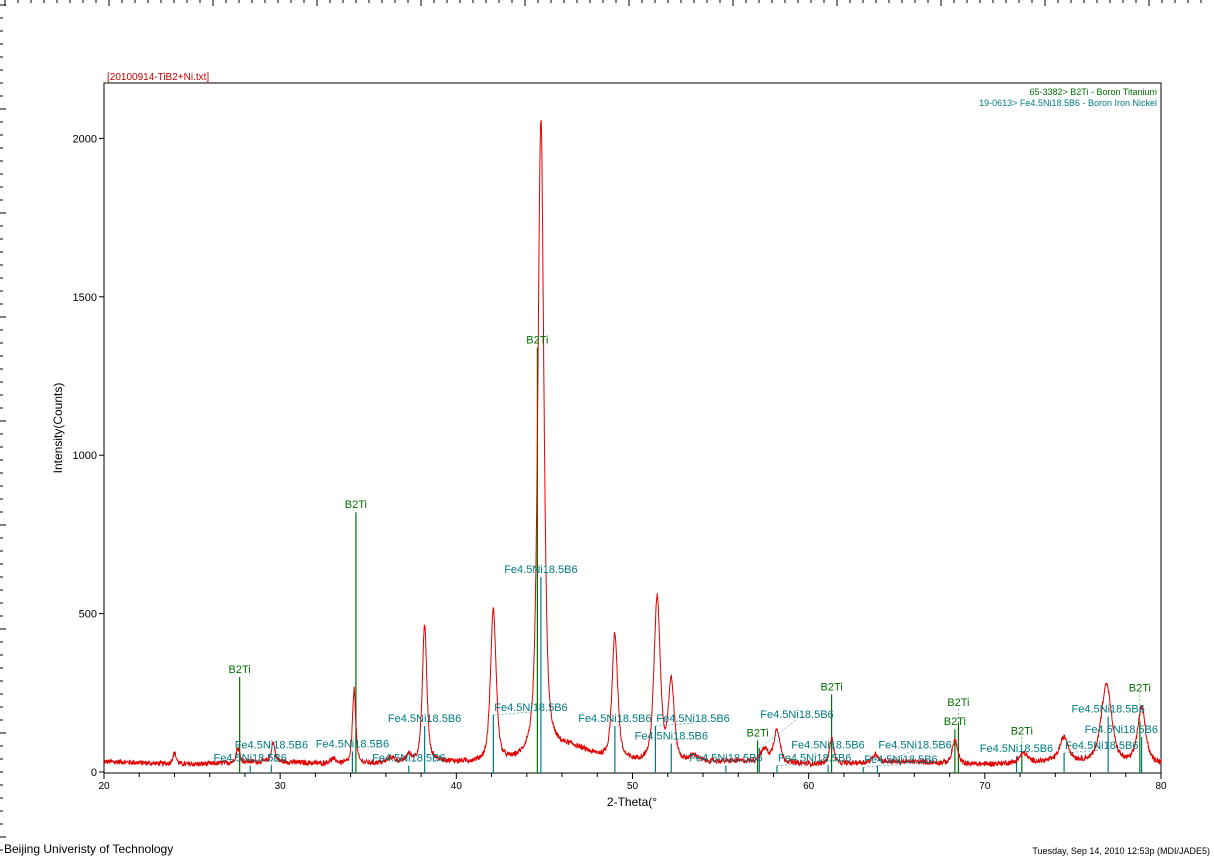 This screenshot has width=1214, height=857. What do you see at coordinates (896, 757) in the screenshot?
I see `reference-label-leader` at bounding box center [896, 757].